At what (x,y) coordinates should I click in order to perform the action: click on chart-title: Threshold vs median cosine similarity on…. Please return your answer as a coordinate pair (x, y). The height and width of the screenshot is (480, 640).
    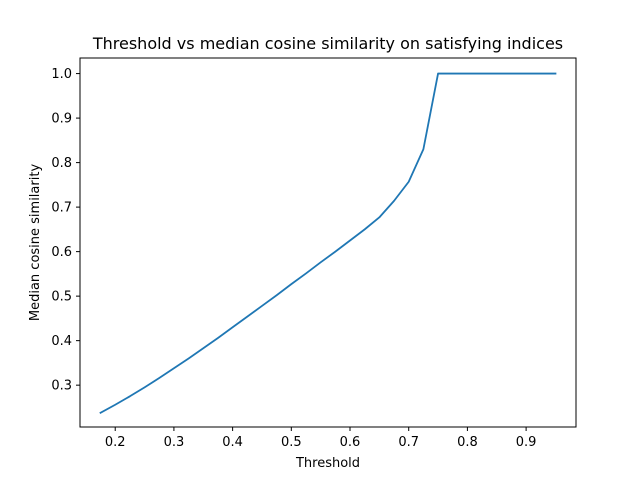
    Looking at the image, I should click on (327, 43).